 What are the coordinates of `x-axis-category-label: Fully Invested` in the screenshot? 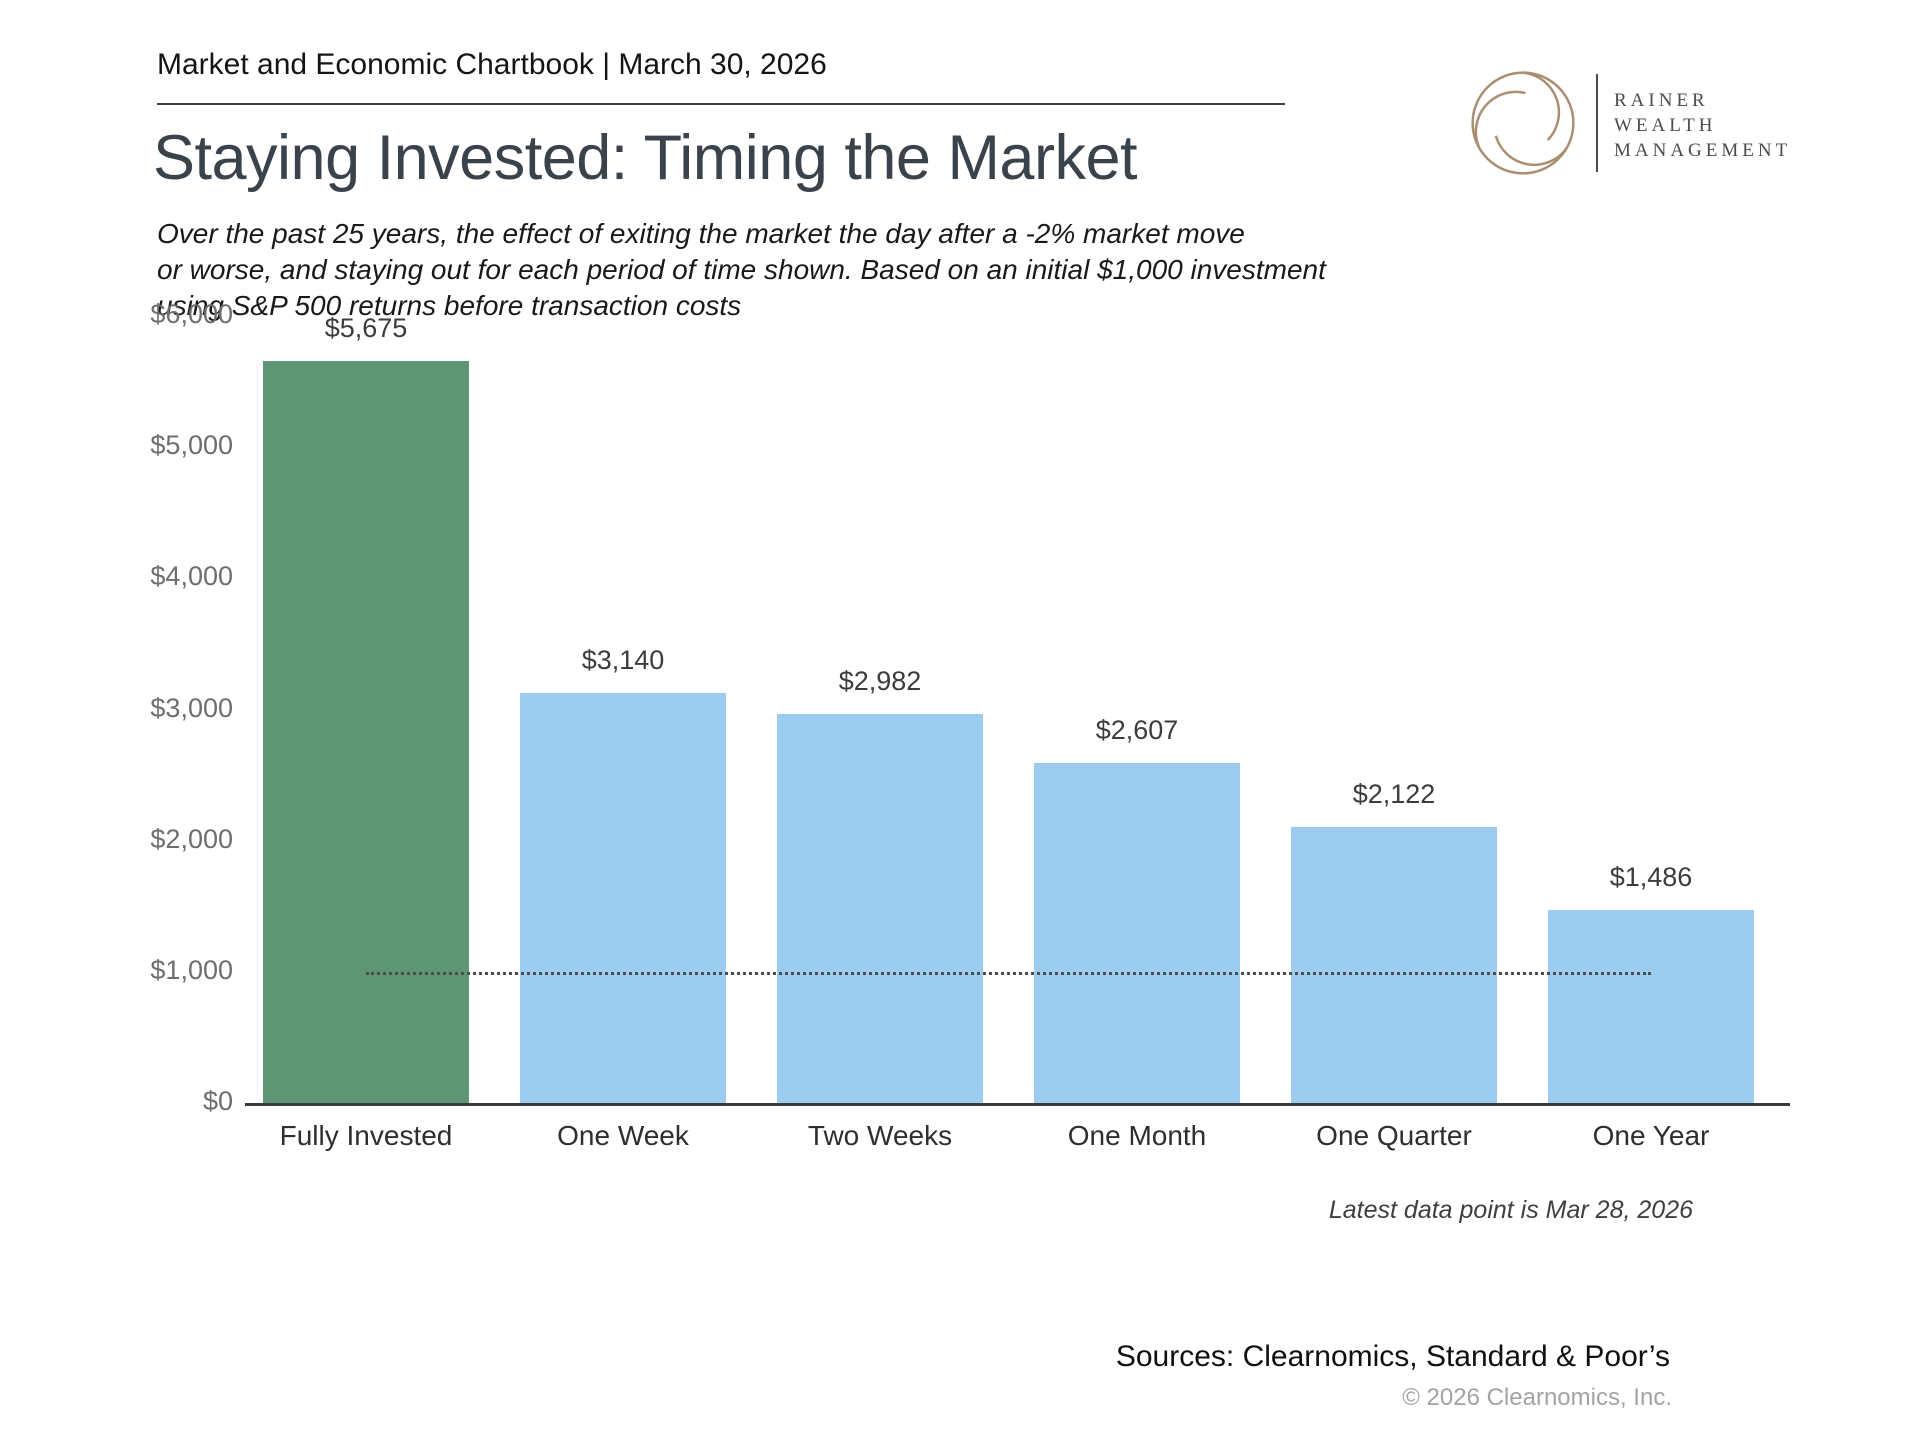 It's located at (366, 1135).